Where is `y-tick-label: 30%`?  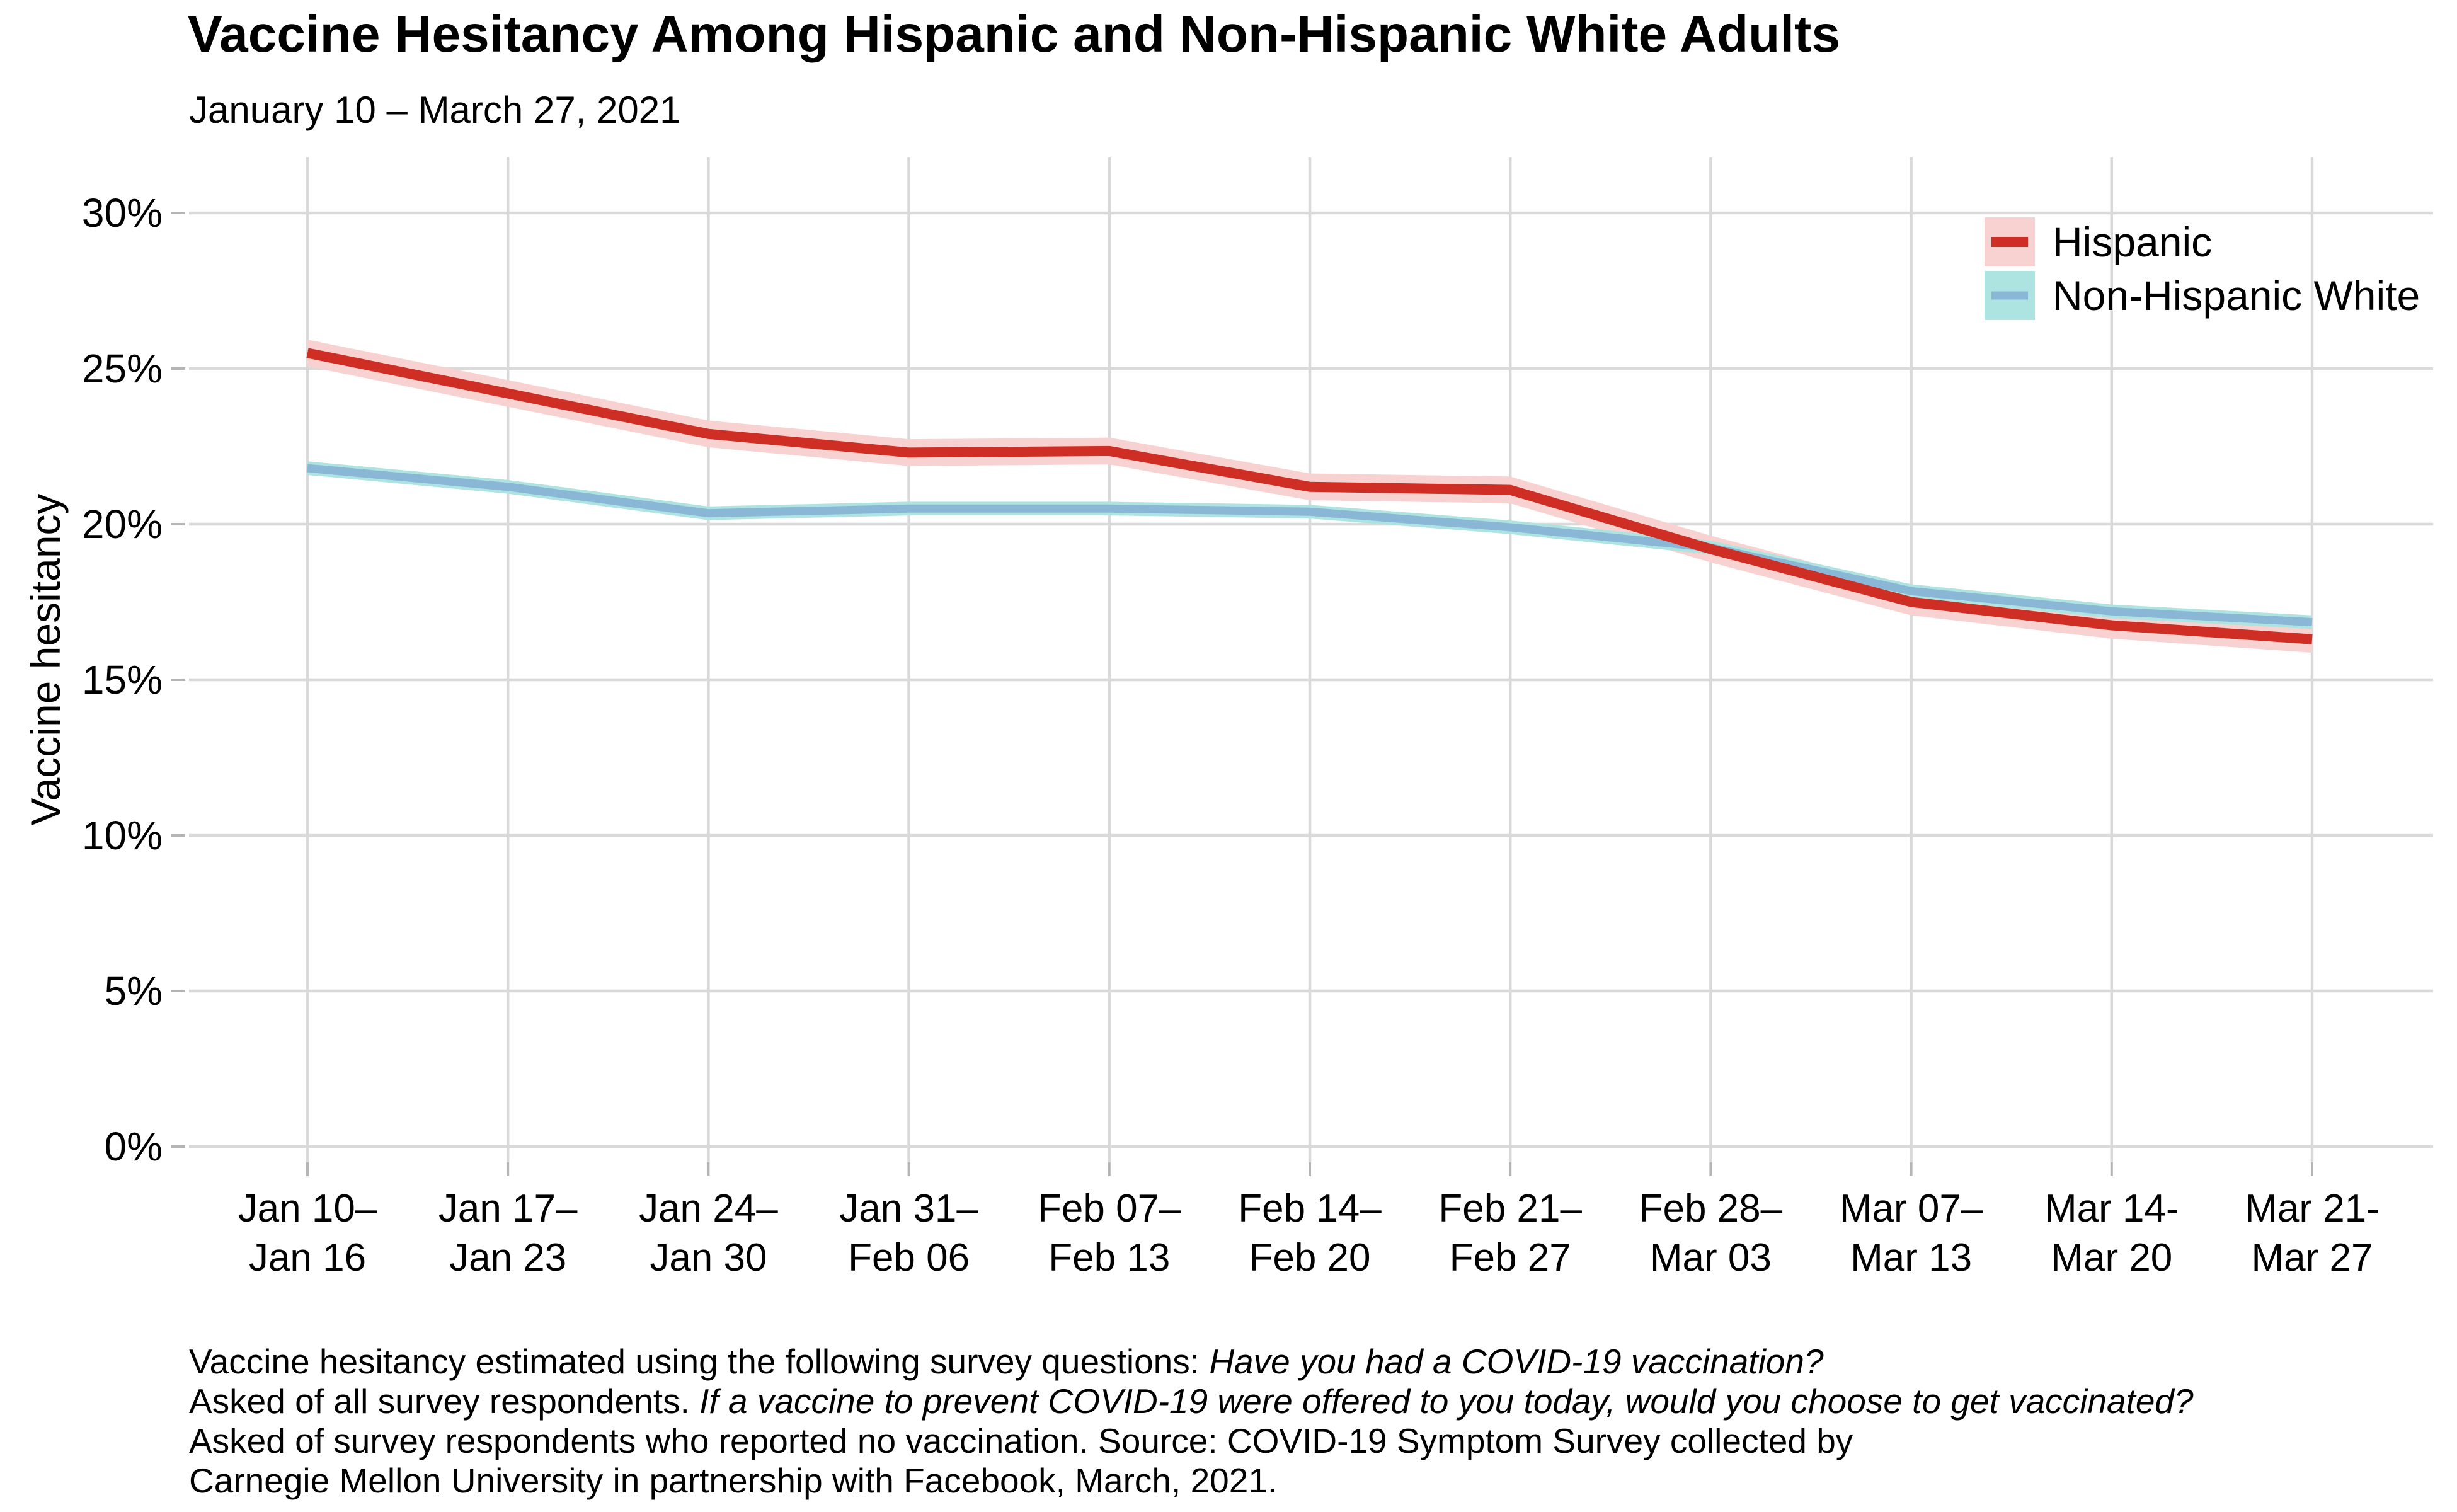 y-tick-label: 30% is located at coordinates (122, 213).